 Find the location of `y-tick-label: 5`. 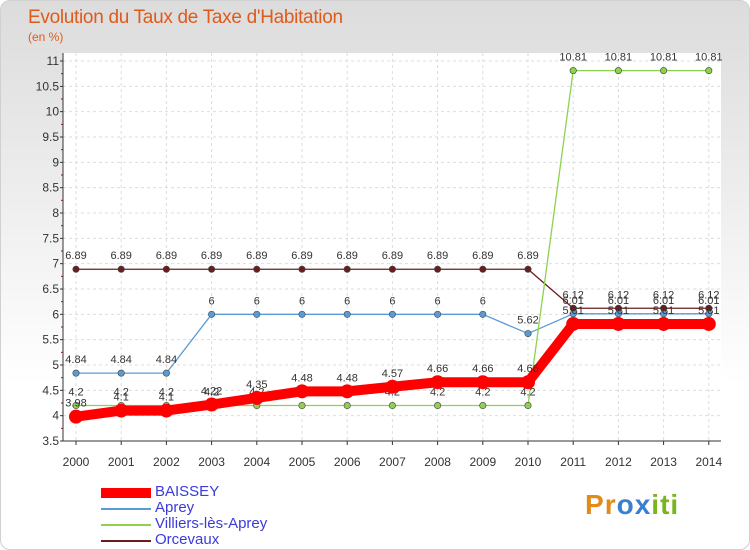

y-tick-label: 5 is located at coordinates (55, 365).